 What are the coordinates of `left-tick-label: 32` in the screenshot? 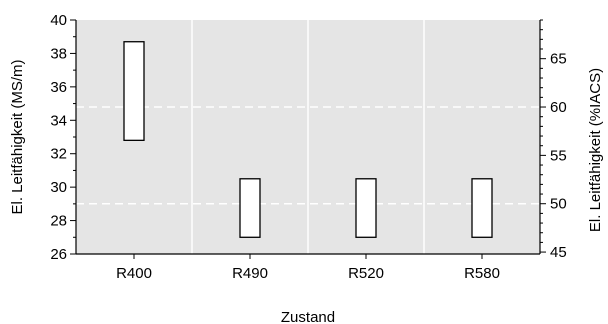 It's located at (58, 154).